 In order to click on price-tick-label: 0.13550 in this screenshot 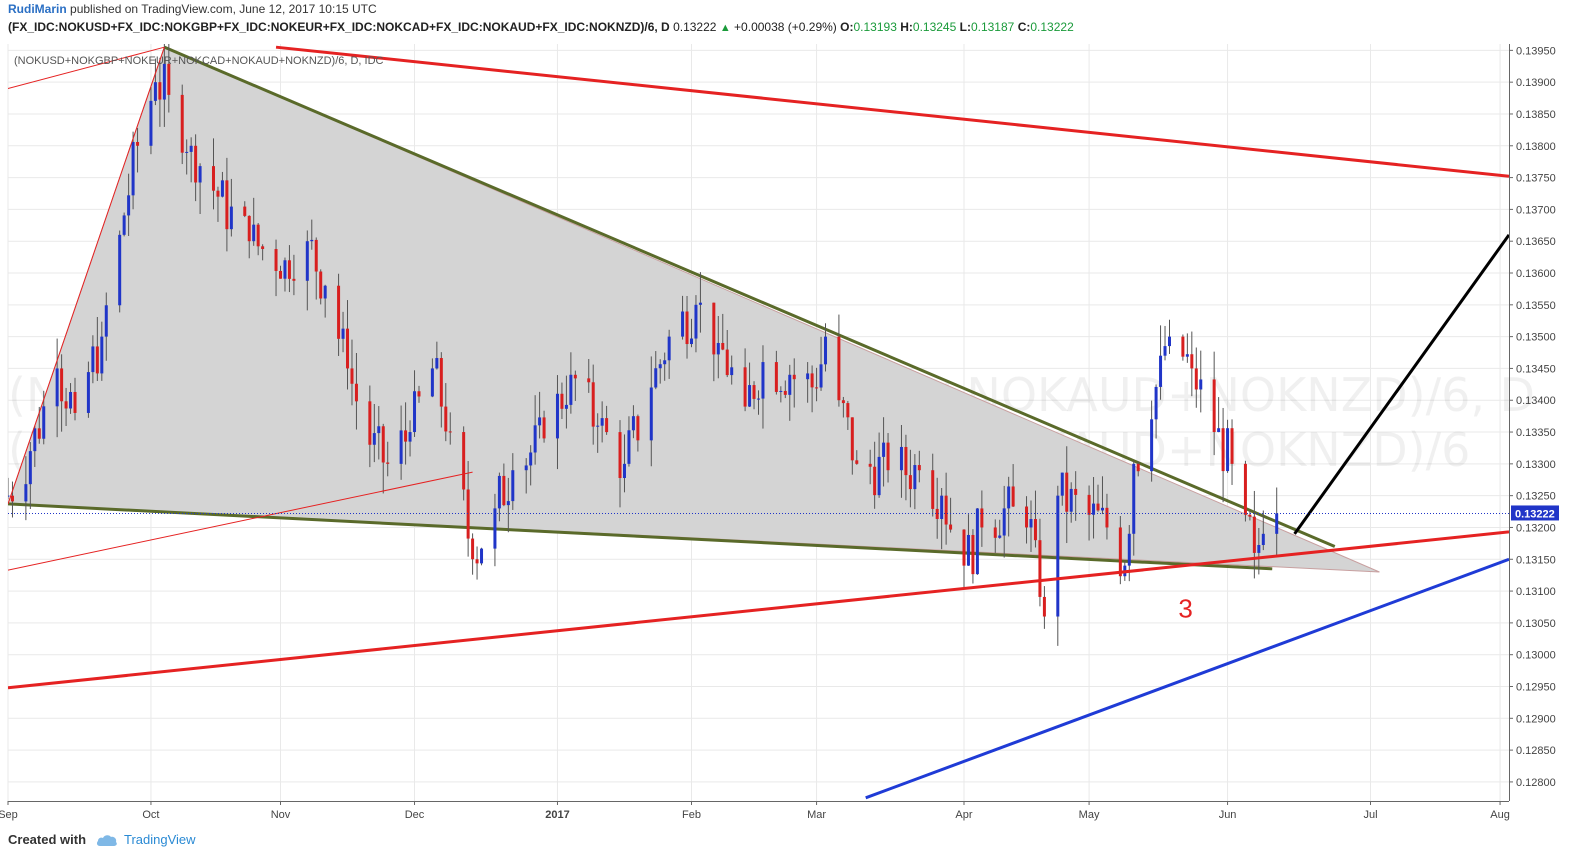, I will do `click(1536, 306)`.